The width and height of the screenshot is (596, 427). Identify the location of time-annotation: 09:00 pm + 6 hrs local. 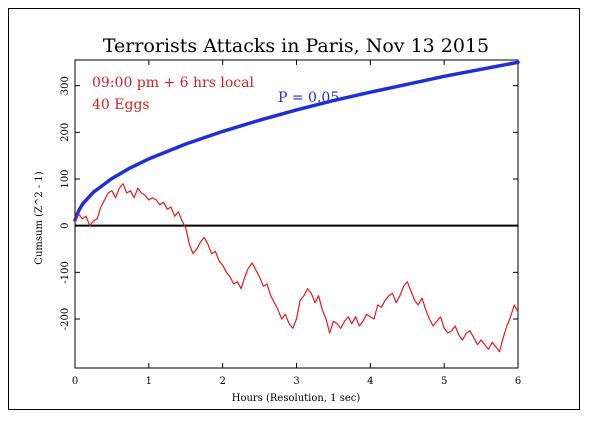
(173, 83).